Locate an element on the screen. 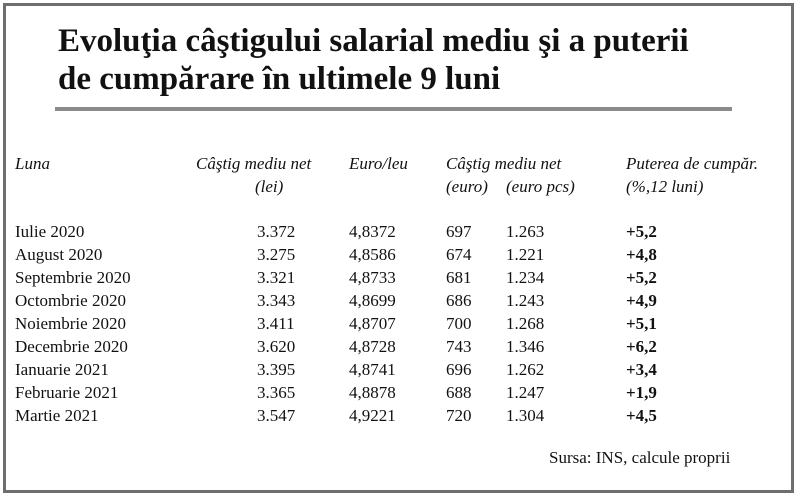  cell-net-euro-pcs: 1.221 is located at coordinates (525, 254).